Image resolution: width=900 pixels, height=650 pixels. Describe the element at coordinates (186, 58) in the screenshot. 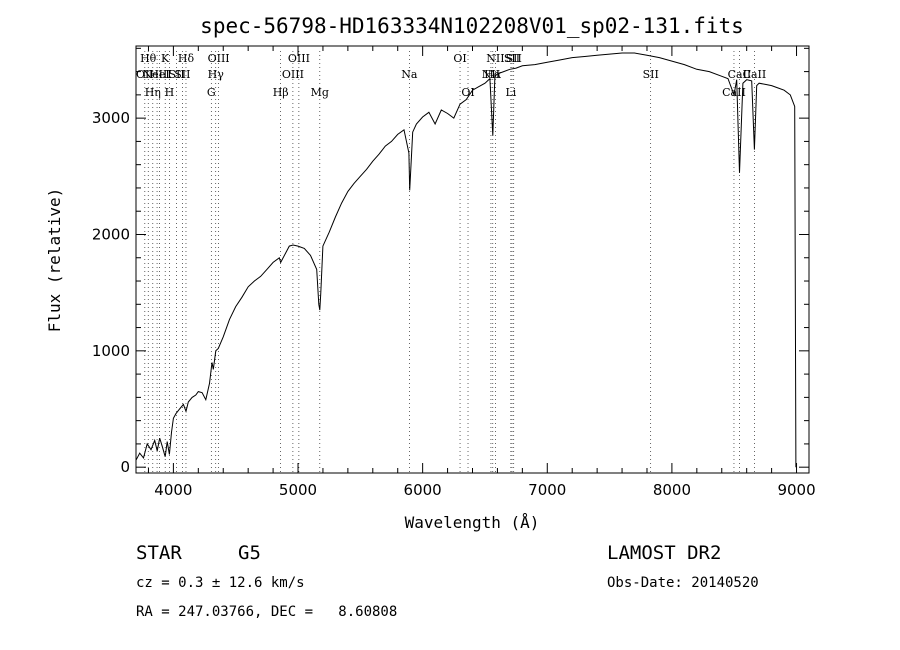

I see `line-label: Hδ` at that location.